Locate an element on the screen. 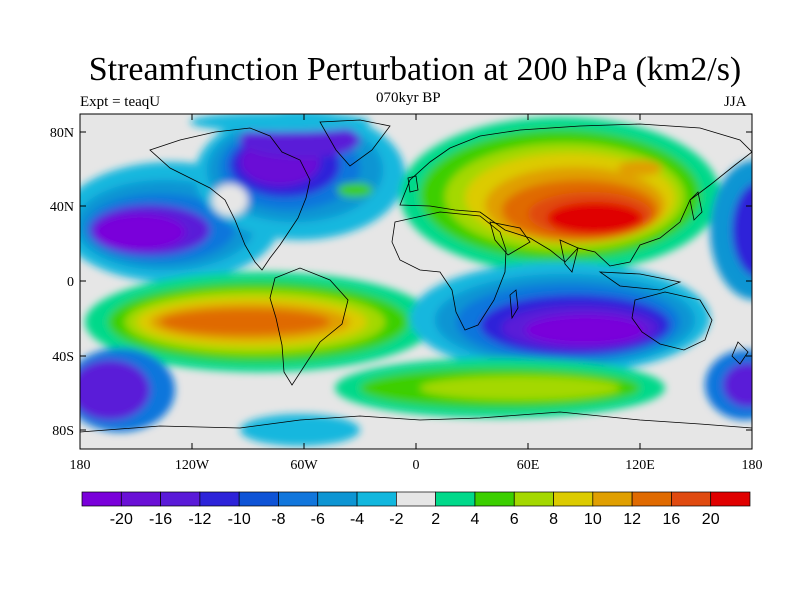 This screenshot has height=600, width=800. colorbar-label: 2 is located at coordinates (435, 519).